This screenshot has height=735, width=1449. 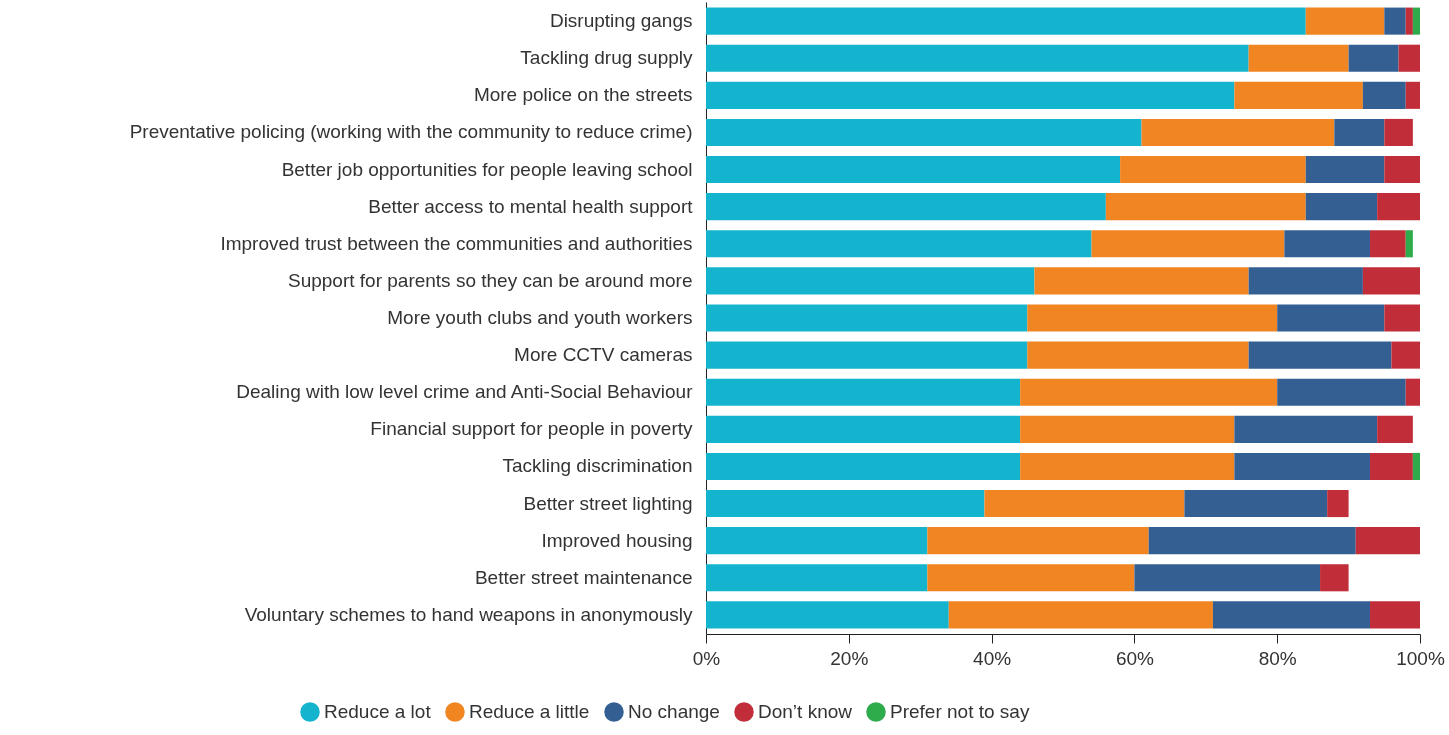 I want to click on y-tick-label: More youth clubs and youth workers, so click(x=540, y=317).